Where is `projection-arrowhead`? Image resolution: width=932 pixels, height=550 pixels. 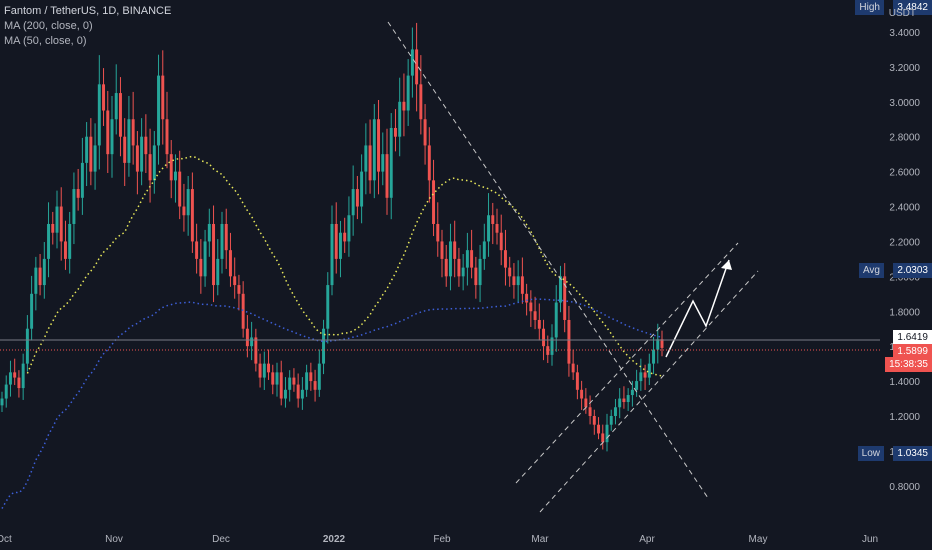
projection-arrowhead is located at coordinates (726, 265).